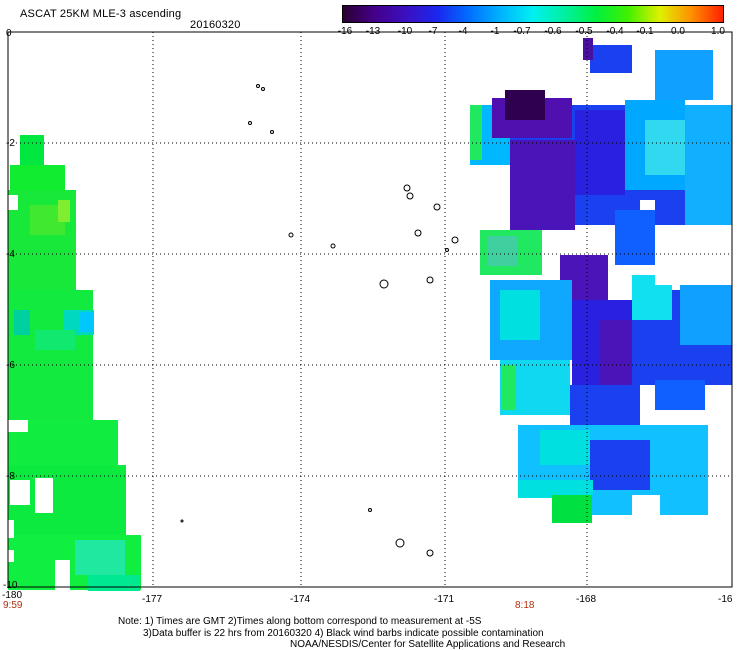  Describe the element at coordinates (9, 33) in the screenshot. I see `y-tick-label: 0` at that location.